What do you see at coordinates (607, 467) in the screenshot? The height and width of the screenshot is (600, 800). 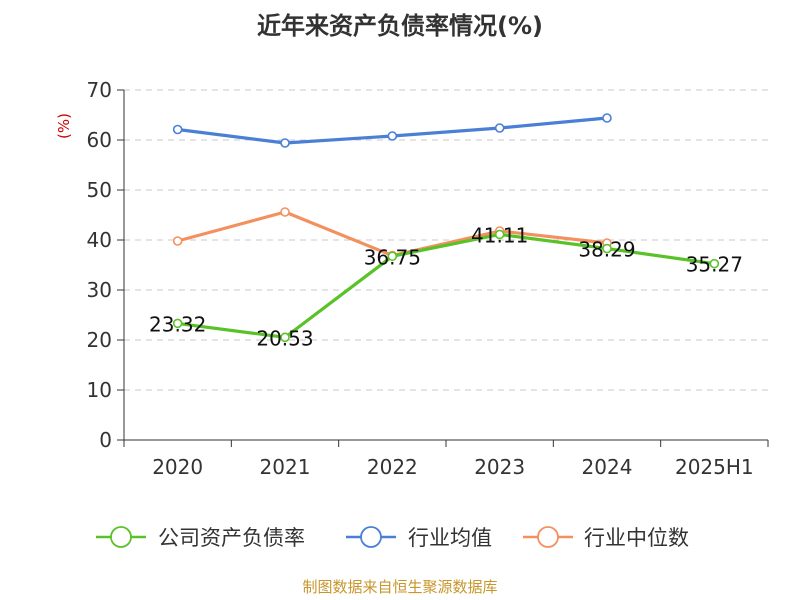 I see `x-tick-label: 2024` at bounding box center [607, 467].